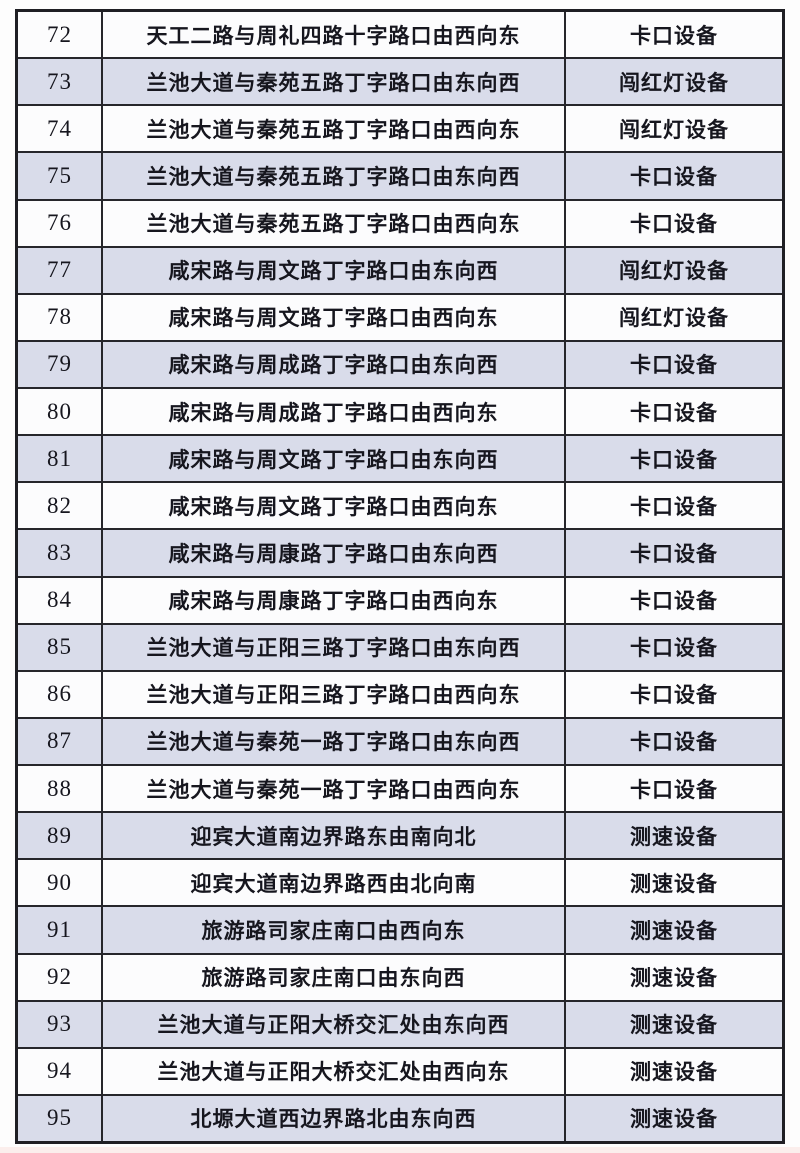 The image size is (800, 1153). Describe the element at coordinates (60, 364) in the screenshot. I see `row-number-cell: 79` at that location.